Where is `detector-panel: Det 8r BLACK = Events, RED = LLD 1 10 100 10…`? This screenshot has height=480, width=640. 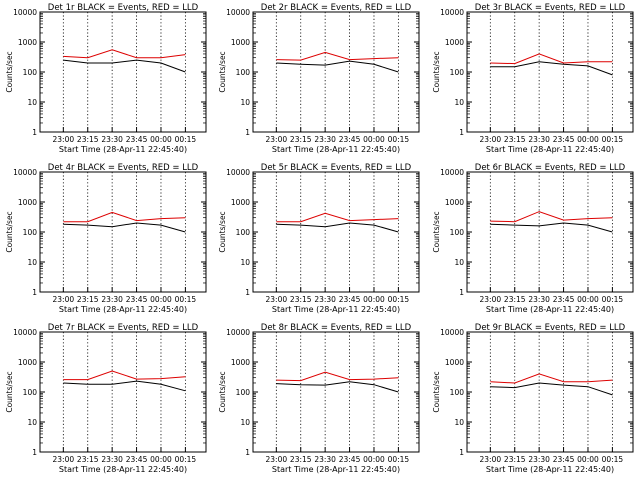
detector-panel: Det 8r BLACK = Events, RED = LLD 1 10 100 10… is located at coordinates (319, 398).